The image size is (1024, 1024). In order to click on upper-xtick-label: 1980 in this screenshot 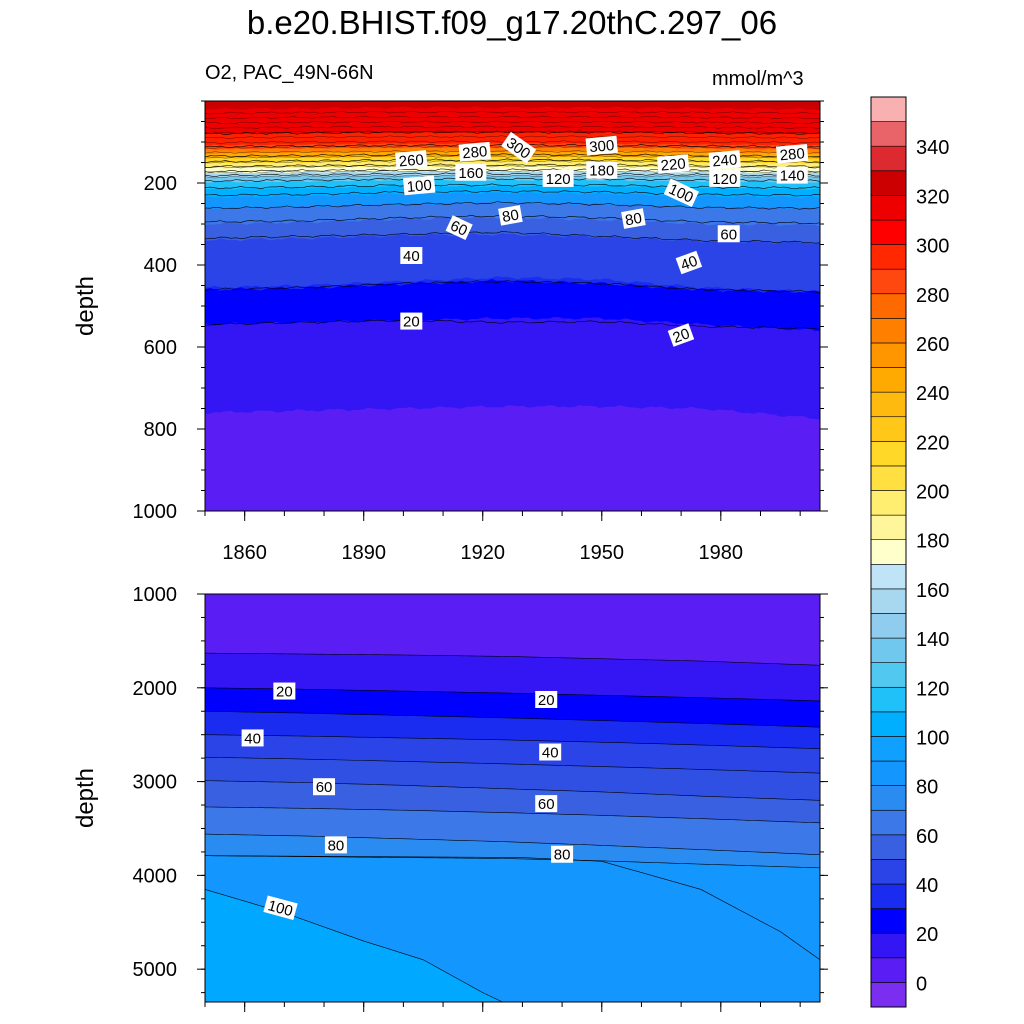, I will do `click(721, 553)`.